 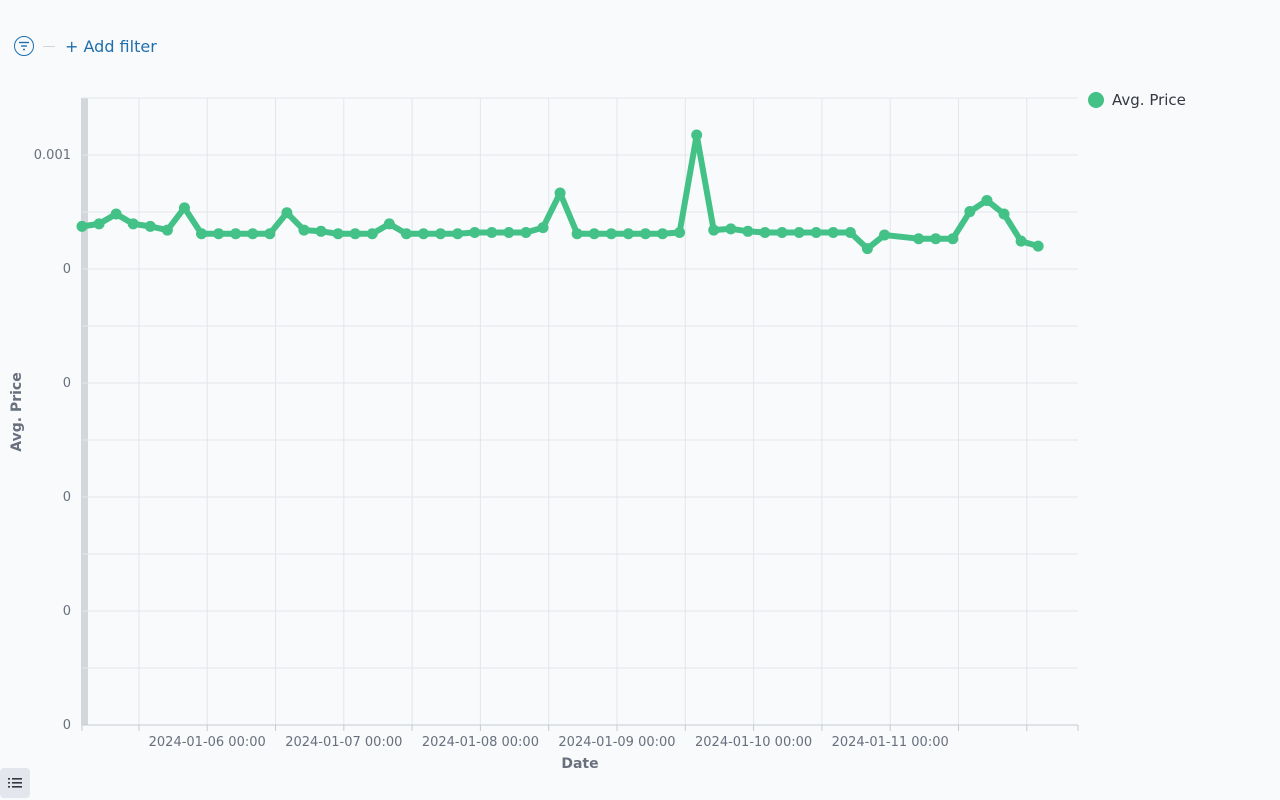 What do you see at coordinates (580, 727) in the screenshot?
I see `chart-axes` at bounding box center [580, 727].